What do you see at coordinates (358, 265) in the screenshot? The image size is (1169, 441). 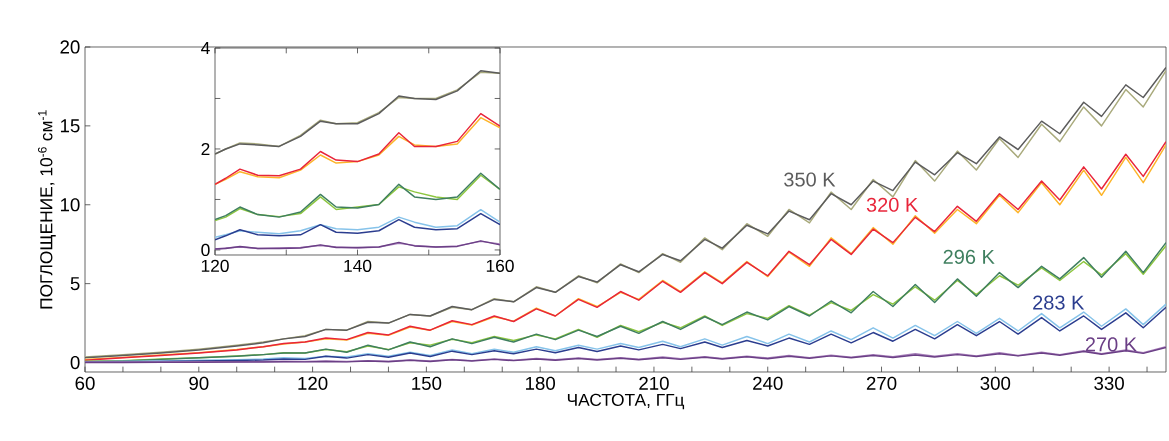 I see `x-tick-label: 140` at bounding box center [358, 265].